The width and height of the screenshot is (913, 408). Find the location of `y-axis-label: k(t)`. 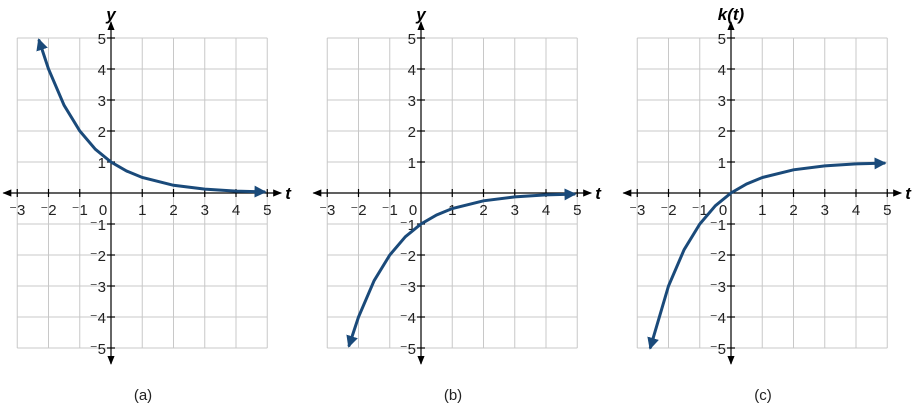

y-axis-label: k(t) is located at coordinates (731, 14).